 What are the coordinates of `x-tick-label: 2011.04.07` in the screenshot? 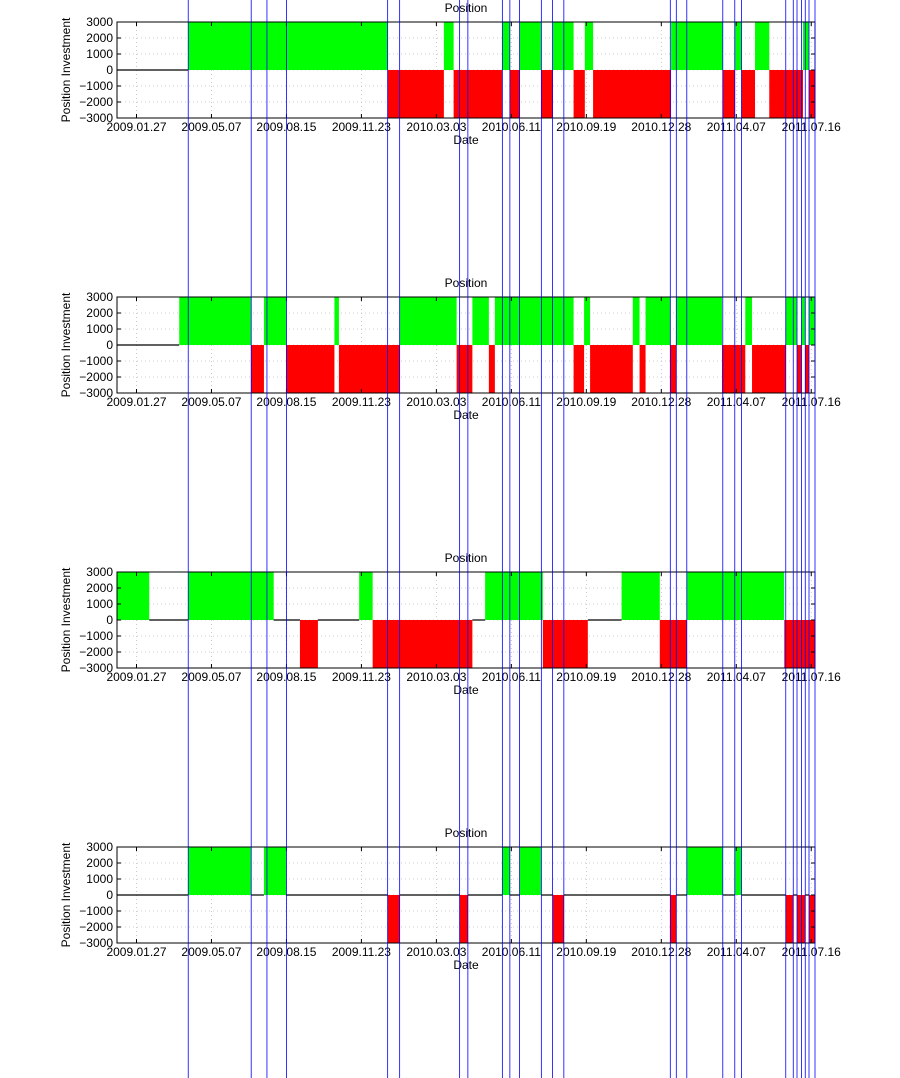 It's located at (736, 127).